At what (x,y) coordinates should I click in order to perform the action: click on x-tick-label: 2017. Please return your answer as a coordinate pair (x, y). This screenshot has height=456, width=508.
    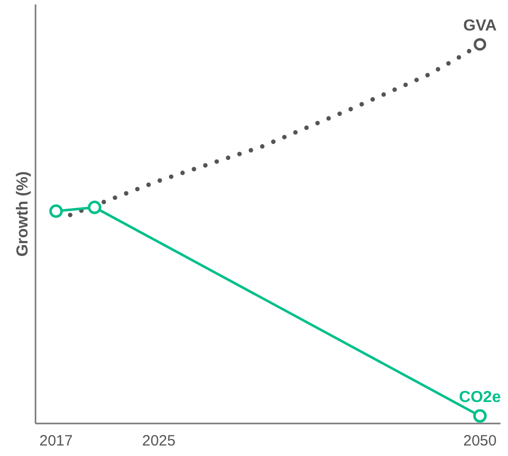
    Looking at the image, I should click on (56, 441).